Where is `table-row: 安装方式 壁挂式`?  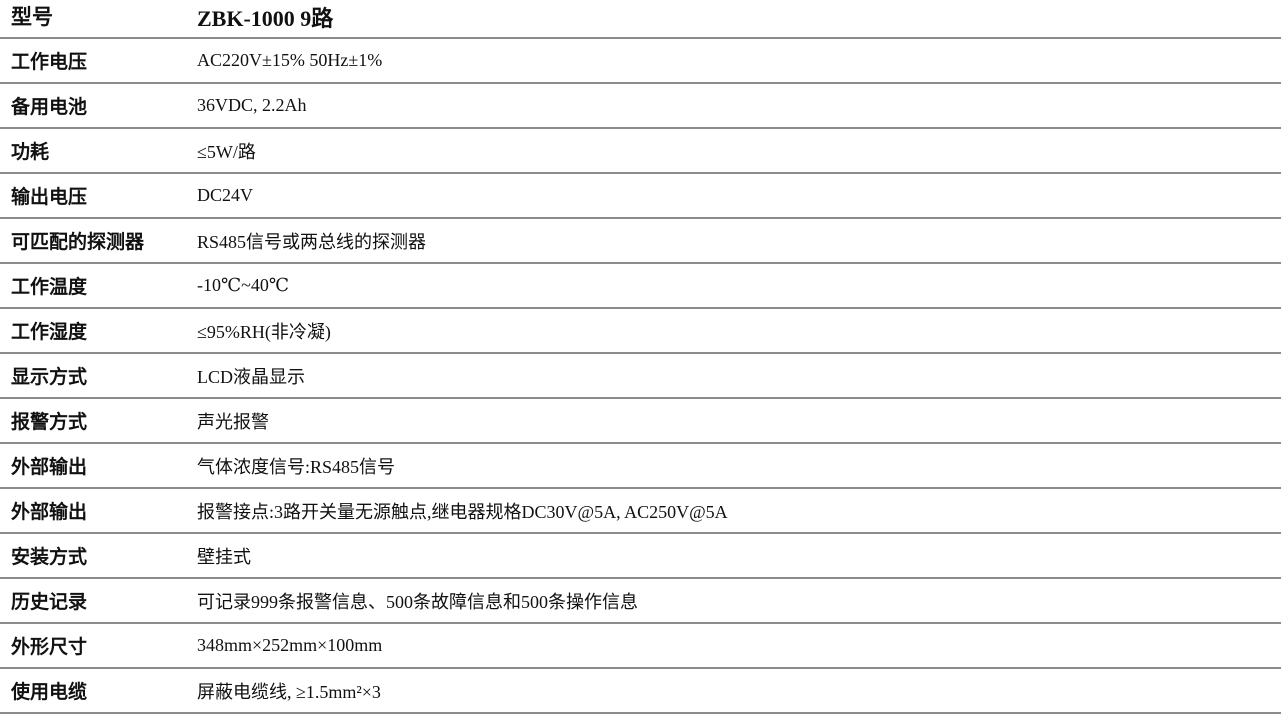
table-row: 安装方式 壁挂式 is located at coordinates (640, 556).